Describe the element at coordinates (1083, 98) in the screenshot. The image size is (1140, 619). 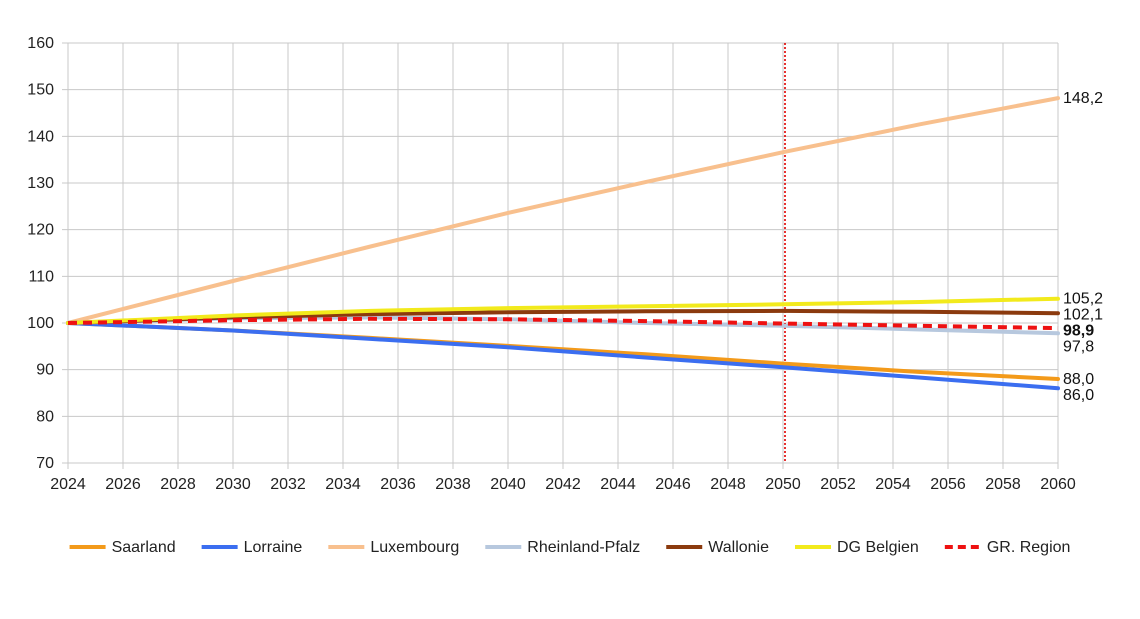
I see `end-label-luxembourg: 148,2` at that location.